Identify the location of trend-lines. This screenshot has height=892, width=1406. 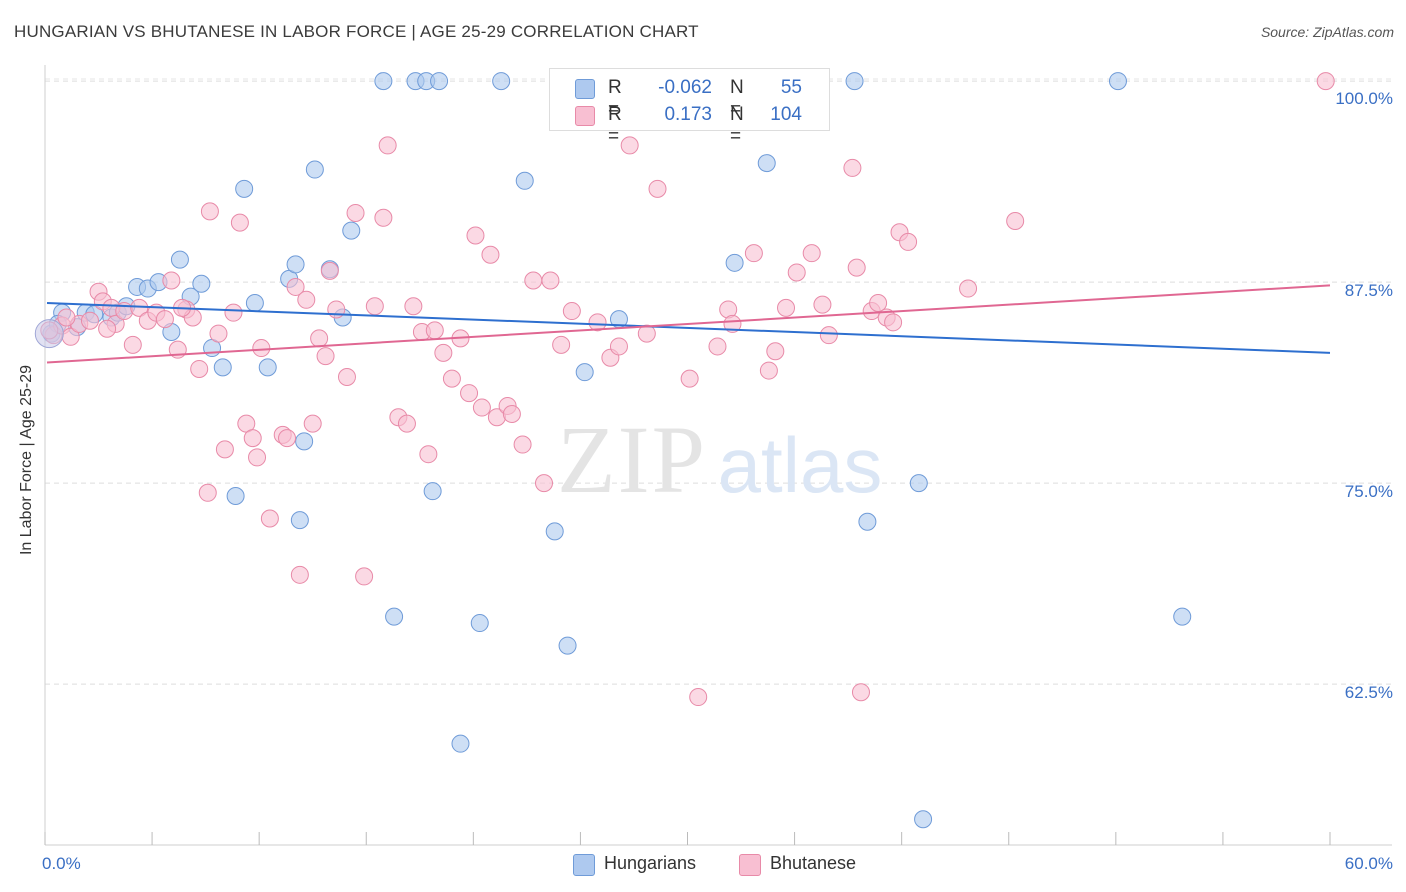
(688, 324).